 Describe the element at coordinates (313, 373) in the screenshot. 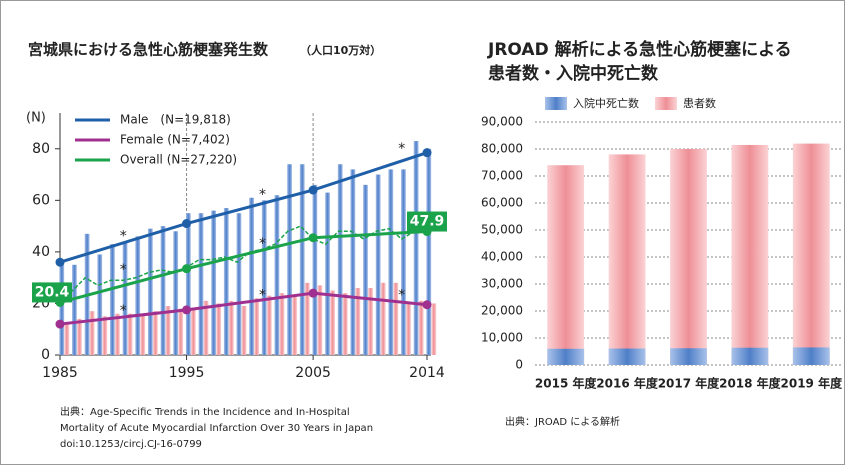

I see `x-tick-label: 2005` at that location.